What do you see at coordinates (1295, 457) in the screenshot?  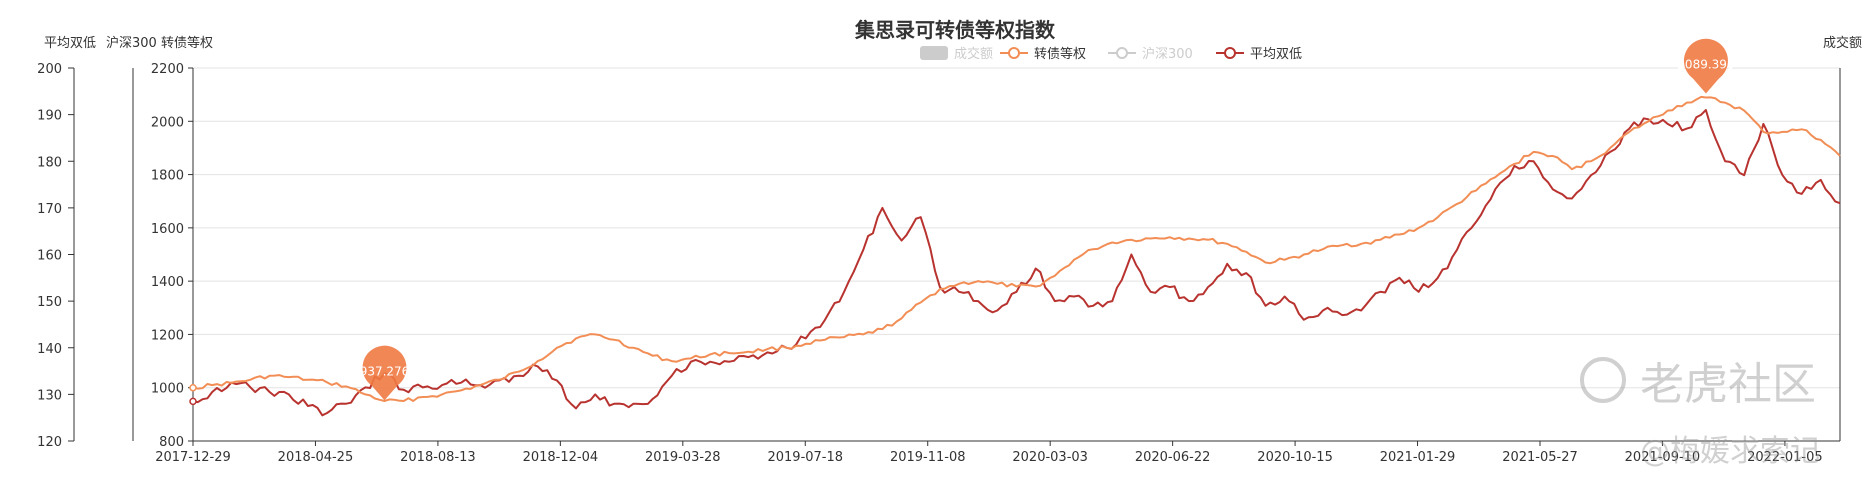 I see `x-tick-label-9: 2020-10-15` at bounding box center [1295, 457].